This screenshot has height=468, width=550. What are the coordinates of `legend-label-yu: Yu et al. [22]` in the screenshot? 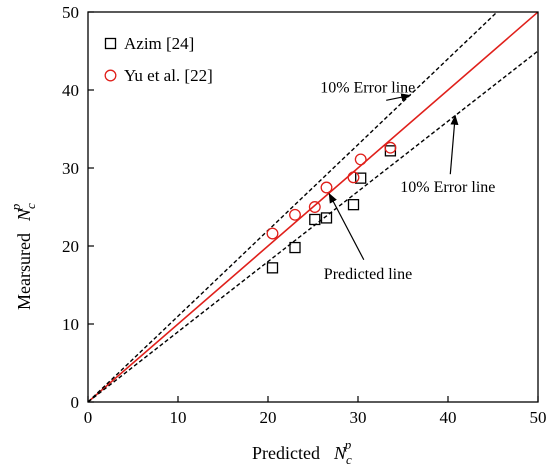 It's located at (168, 75).